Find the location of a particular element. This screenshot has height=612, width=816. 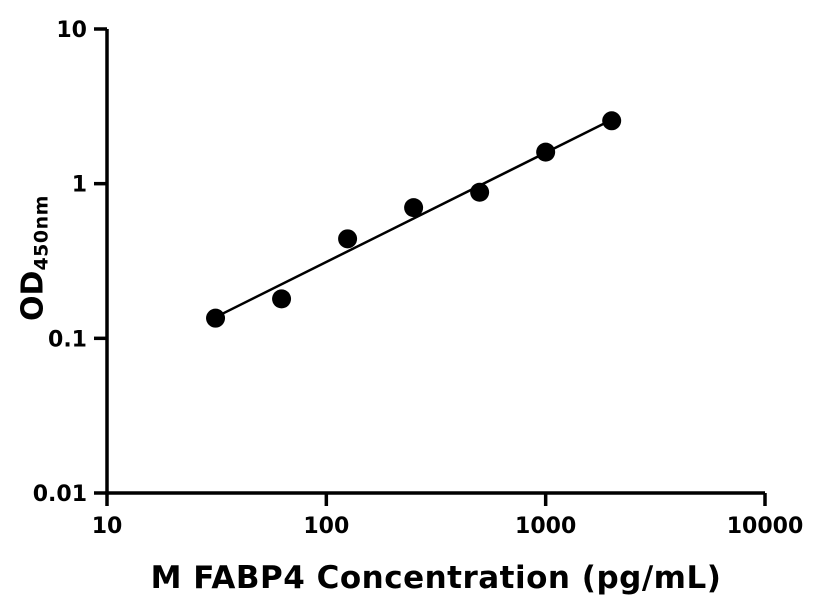

y-axis-title-subscript: 450nm is located at coordinates (41, 233).